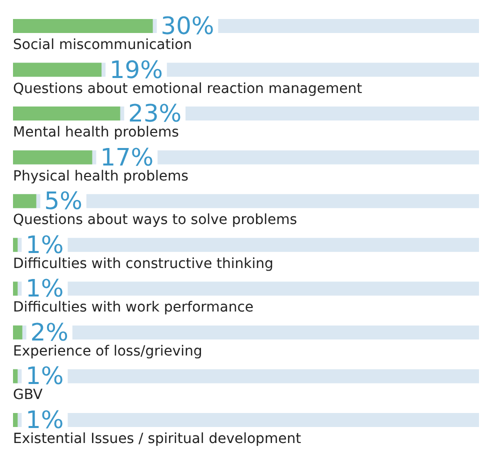  Describe the element at coordinates (100, 176) in the screenshot. I see `y-tick-label: Physical health problems` at that location.